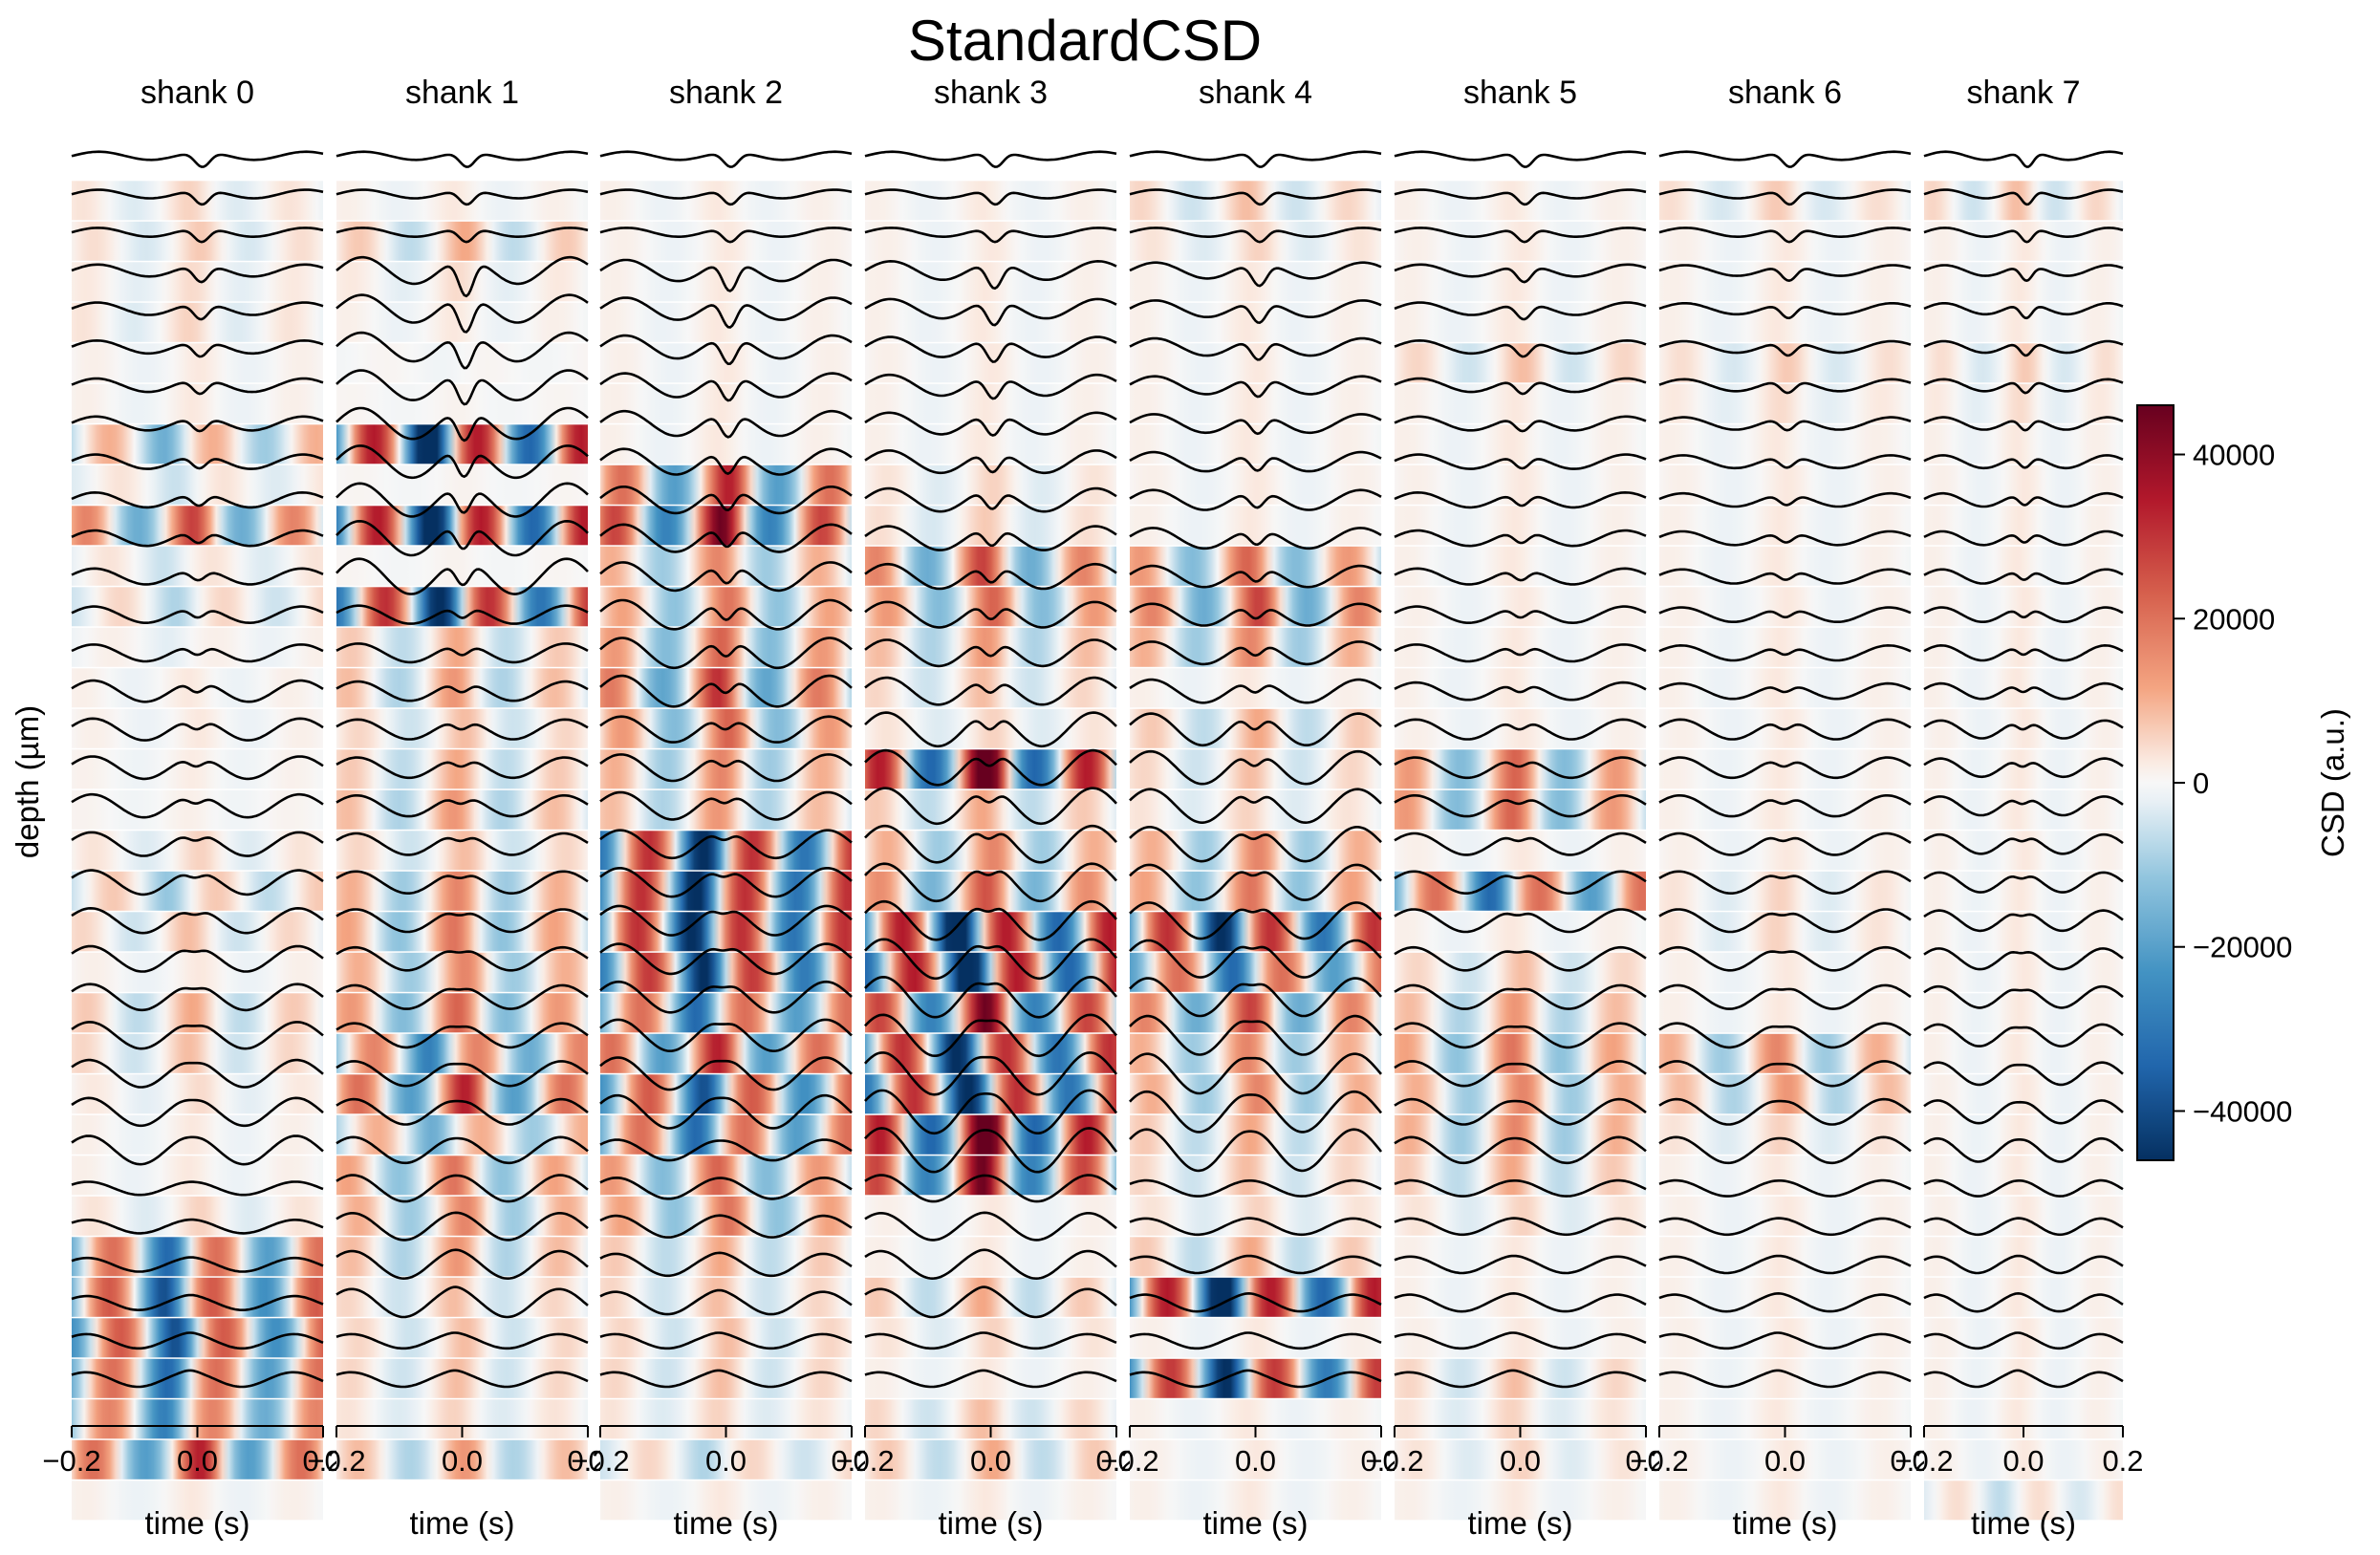 The image size is (2380, 1555). I want to click on figure-title: StandardCSD, so click(1085, 41).